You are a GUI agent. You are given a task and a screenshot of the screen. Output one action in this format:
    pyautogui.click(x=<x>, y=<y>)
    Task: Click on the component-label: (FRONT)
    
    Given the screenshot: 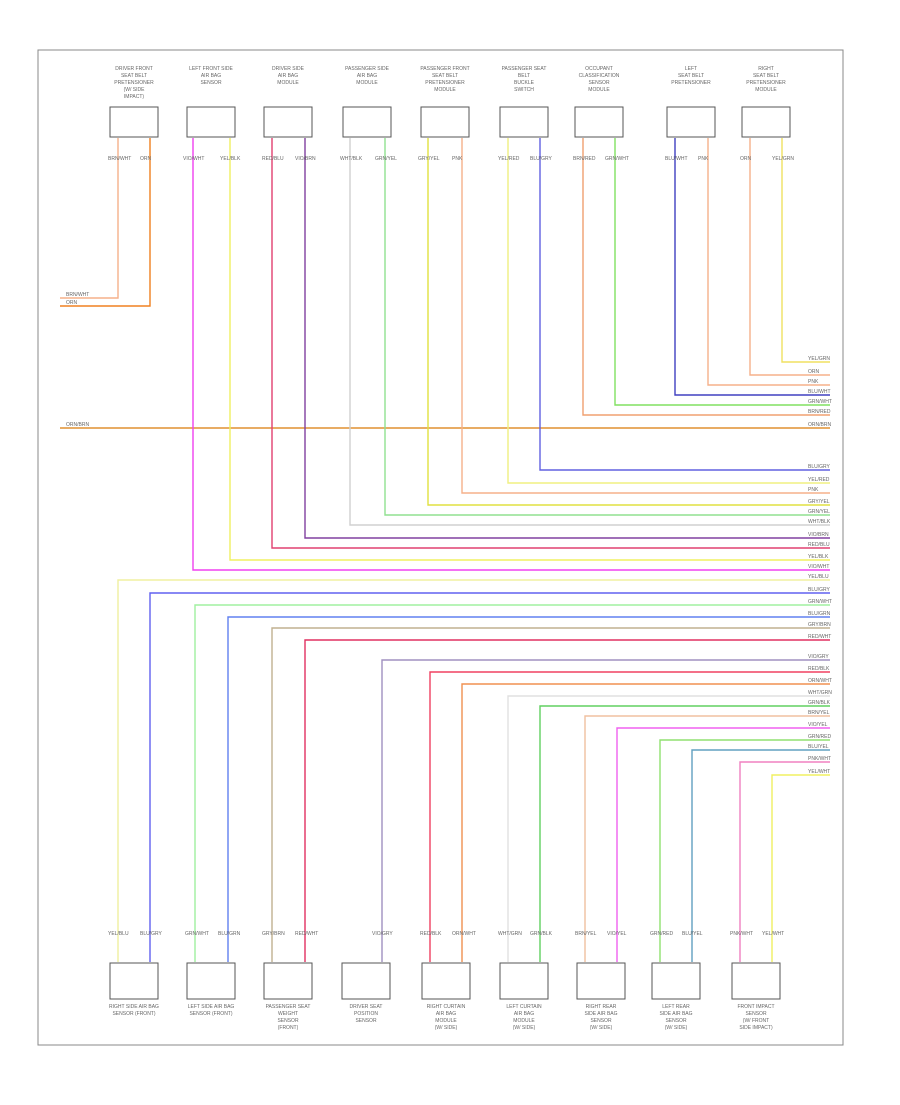 What is the action you would take?
    pyautogui.click(x=288, y=1028)
    